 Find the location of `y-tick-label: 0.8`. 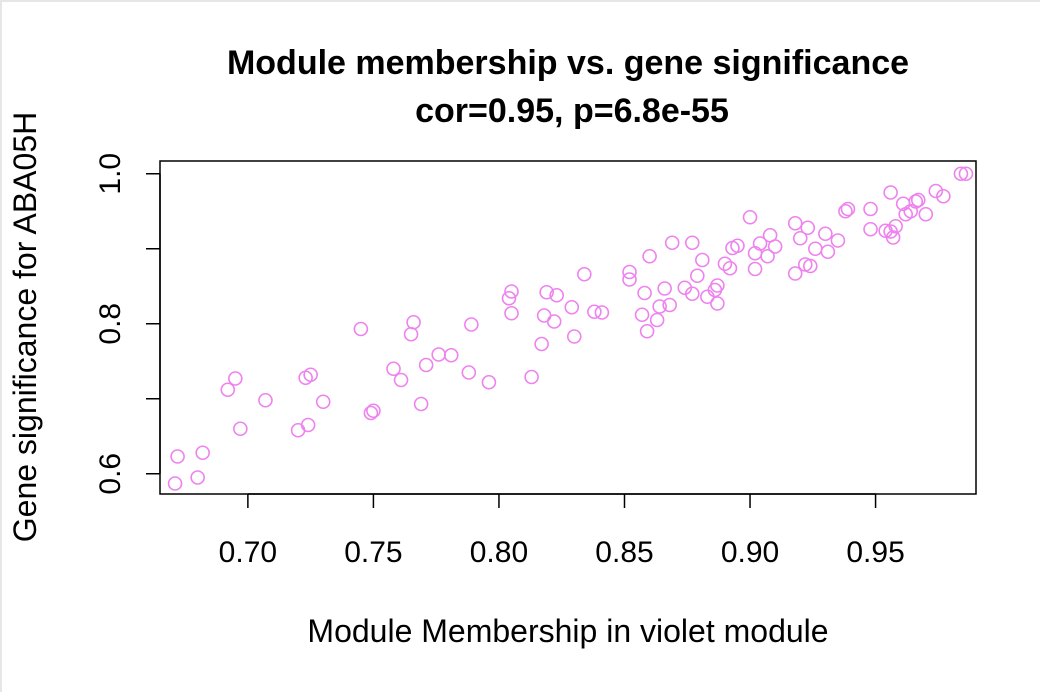

y-tick-label: 0.8 is located at coordinates (110, 324).